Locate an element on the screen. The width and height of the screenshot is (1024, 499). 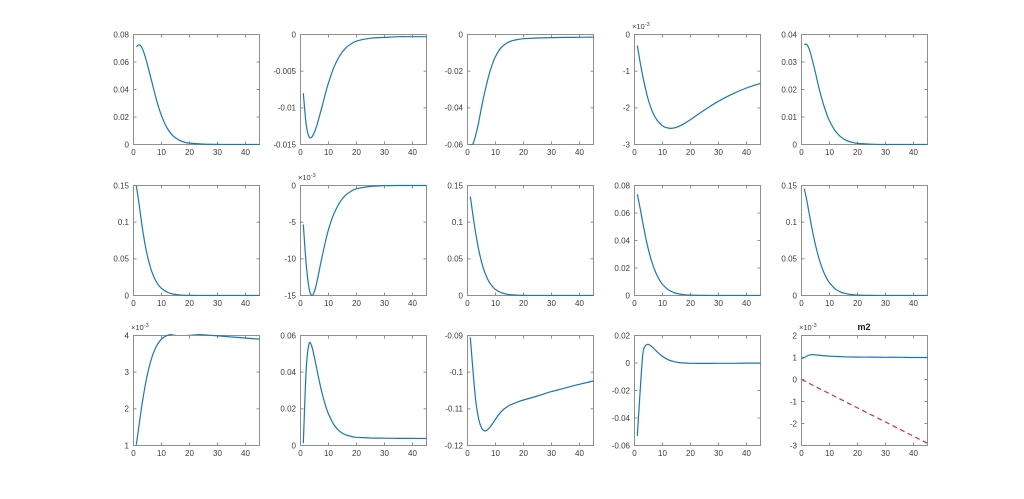
subplot-r2c4: 0 10 20 30 40 0 0.02 0.04 0.06 0.08 is located at coordinates (683, 244).